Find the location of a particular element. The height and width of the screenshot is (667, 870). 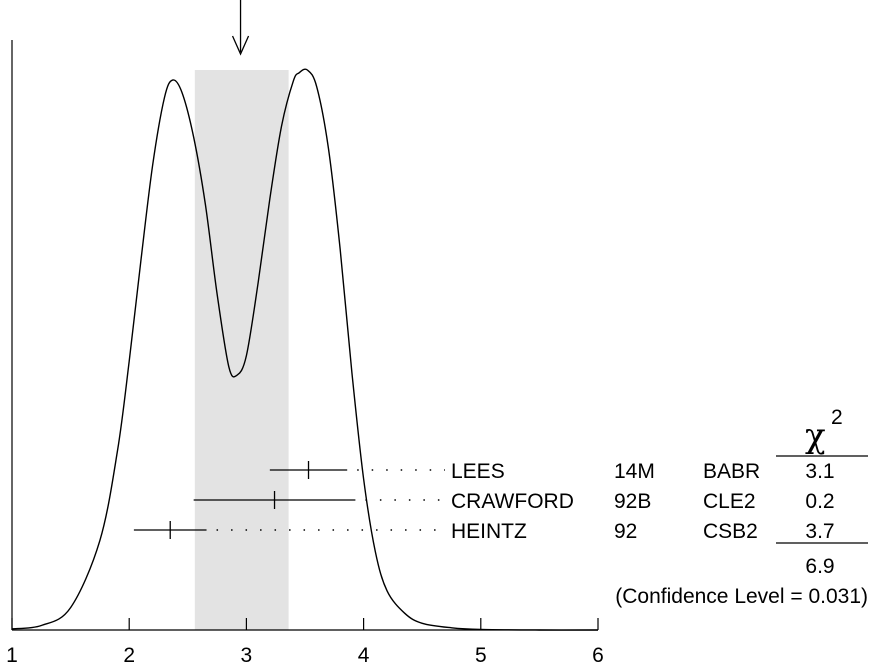

measurement-name: CRAWFORD is located at coordinates (512, 501).